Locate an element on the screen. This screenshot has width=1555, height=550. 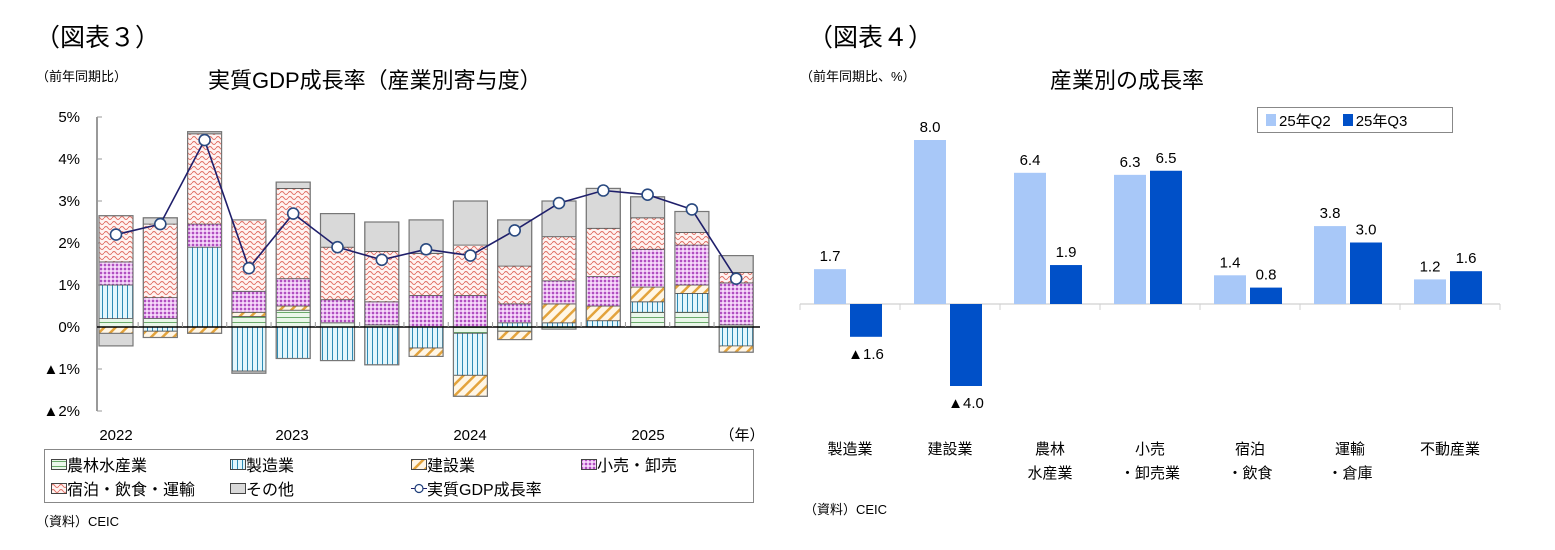
bar-25年Q2-不動産業 is located at coordinates (1430, 291).